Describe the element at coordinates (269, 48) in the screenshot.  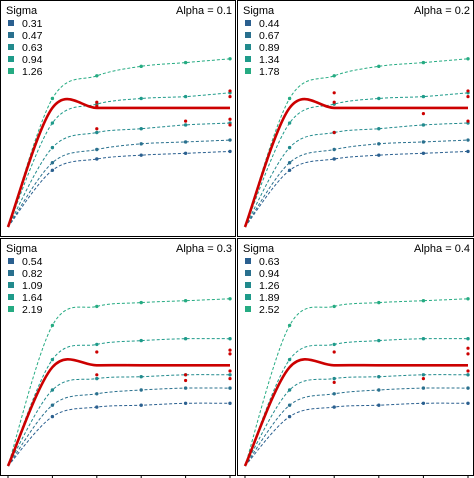
I see `legend-label: 0.89` at that location.